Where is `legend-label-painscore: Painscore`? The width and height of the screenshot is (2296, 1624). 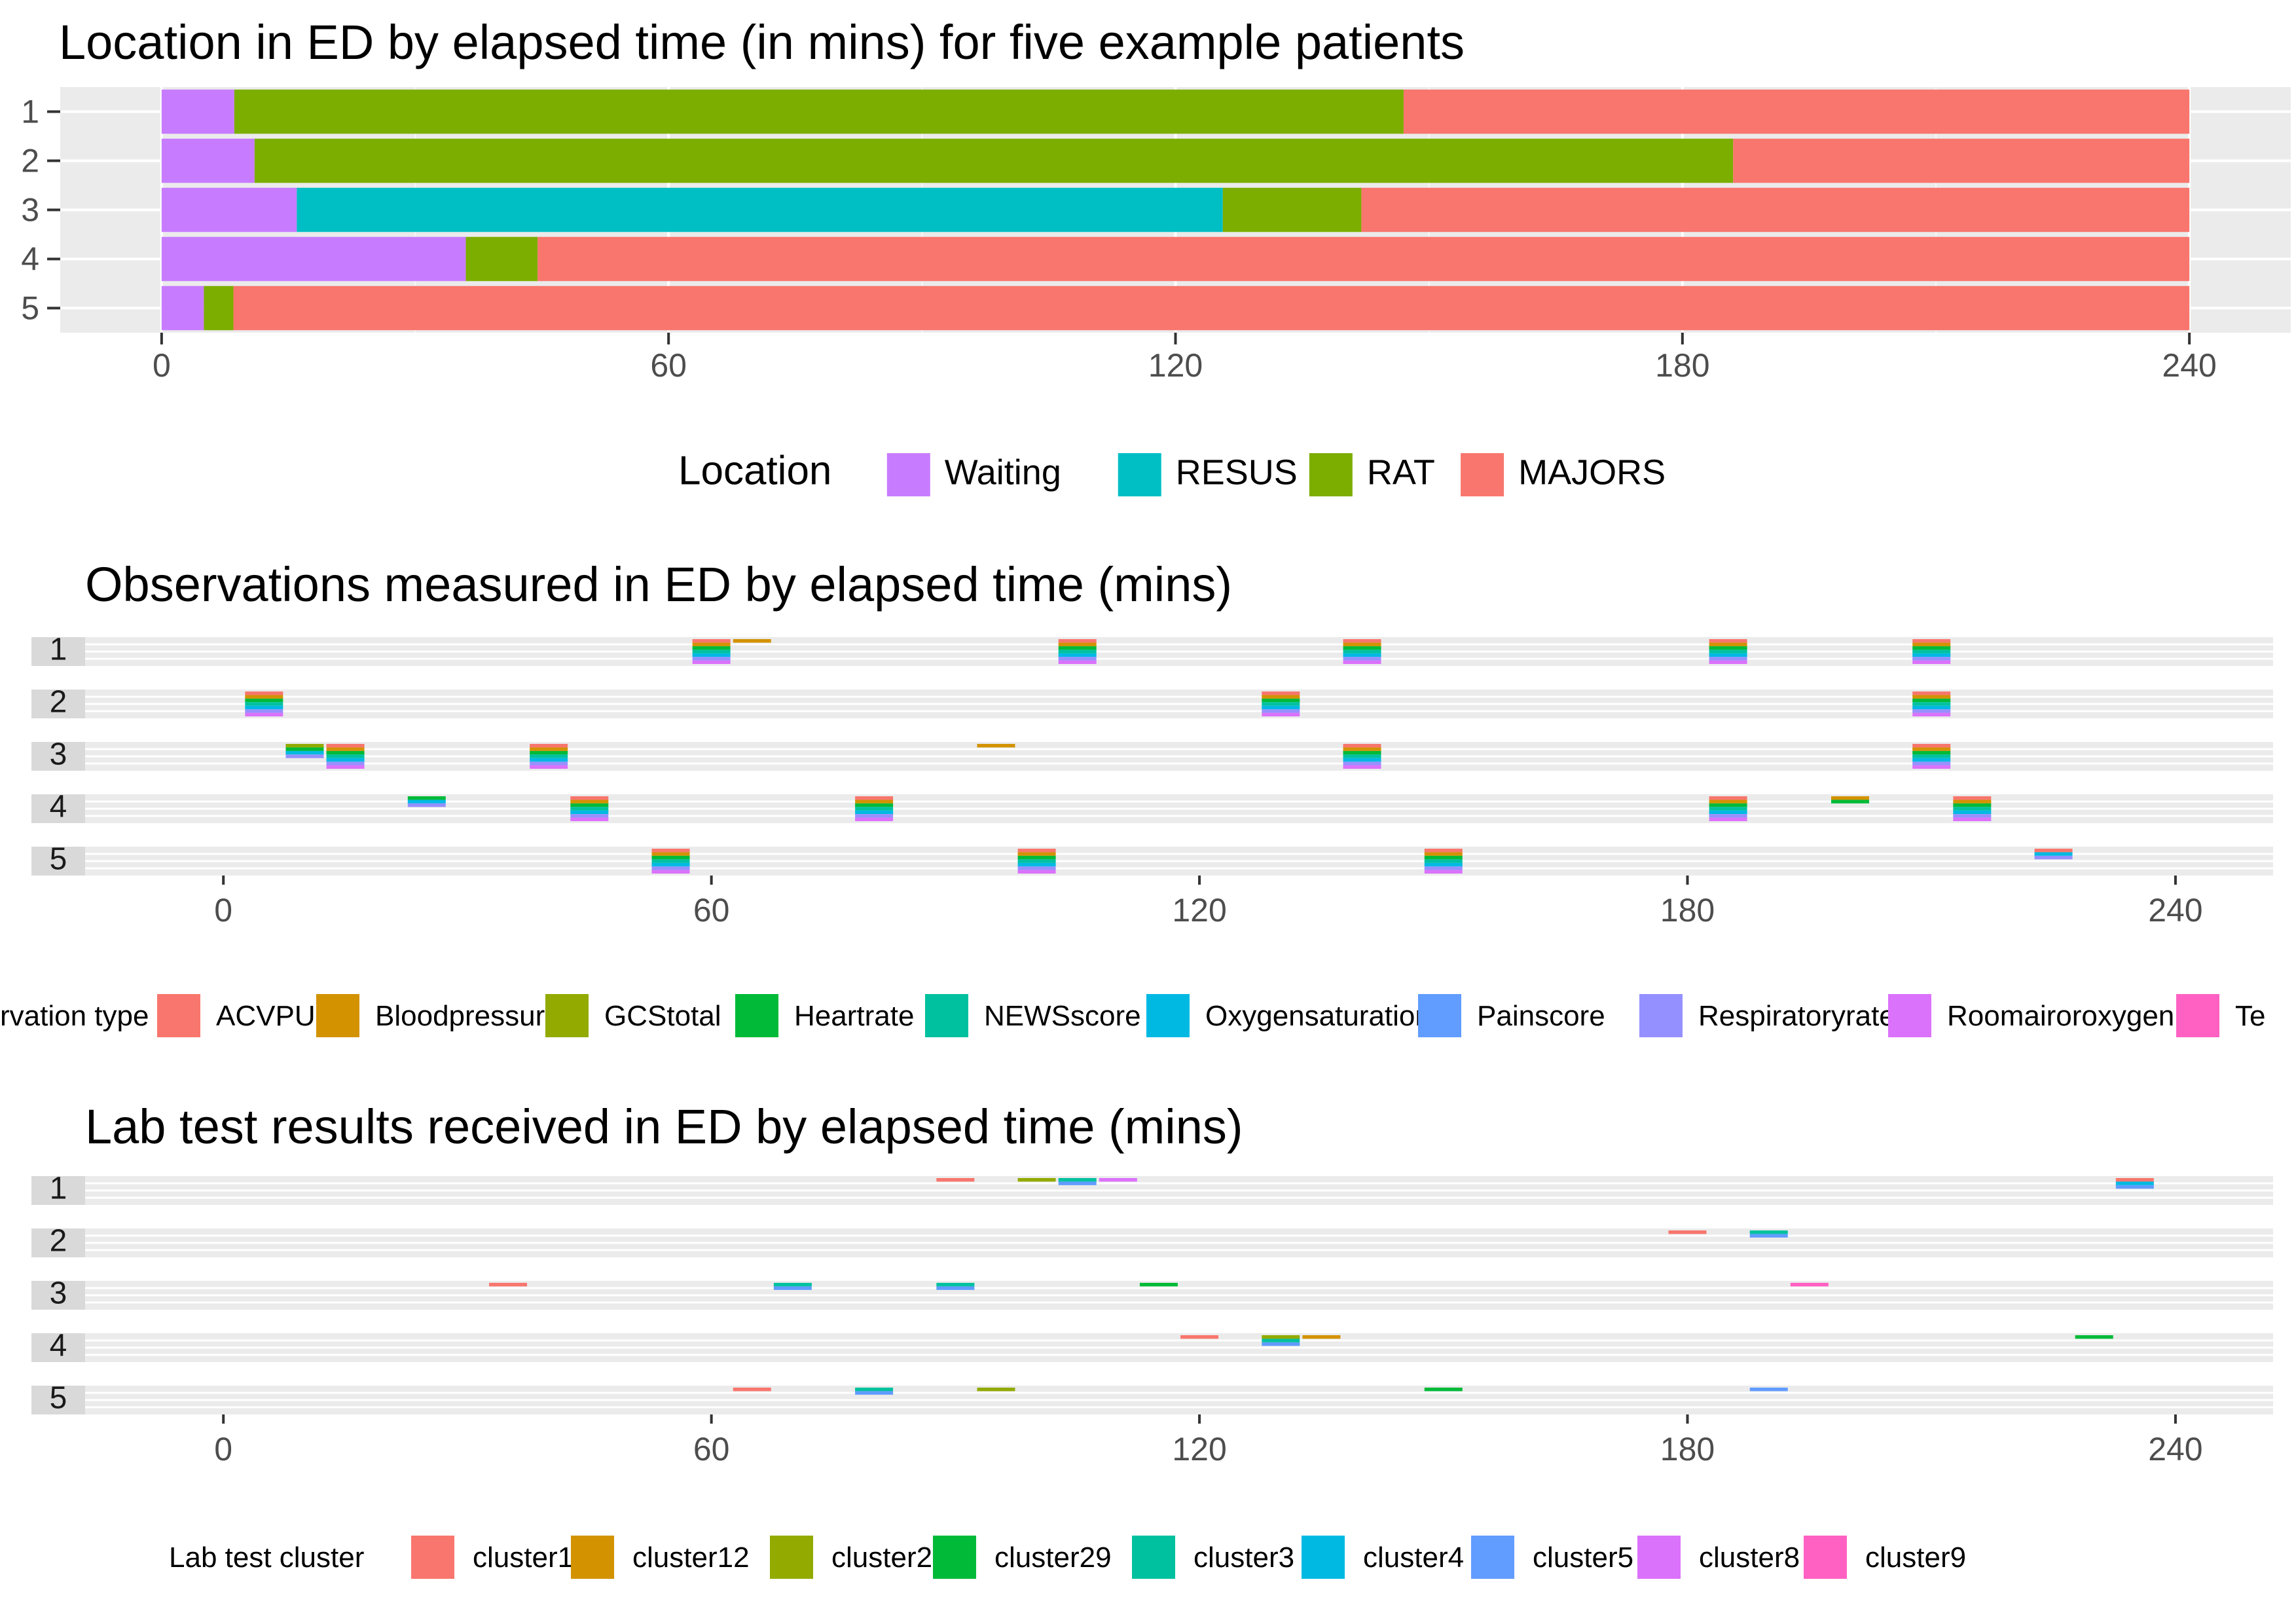
legend-label-painscore: Painscore is located at coordinates (1541, 1016).